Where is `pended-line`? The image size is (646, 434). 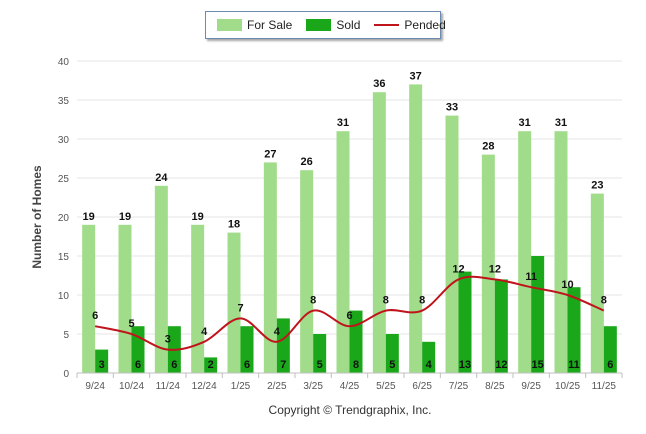
pended-line is located at coordinates (349, 313).